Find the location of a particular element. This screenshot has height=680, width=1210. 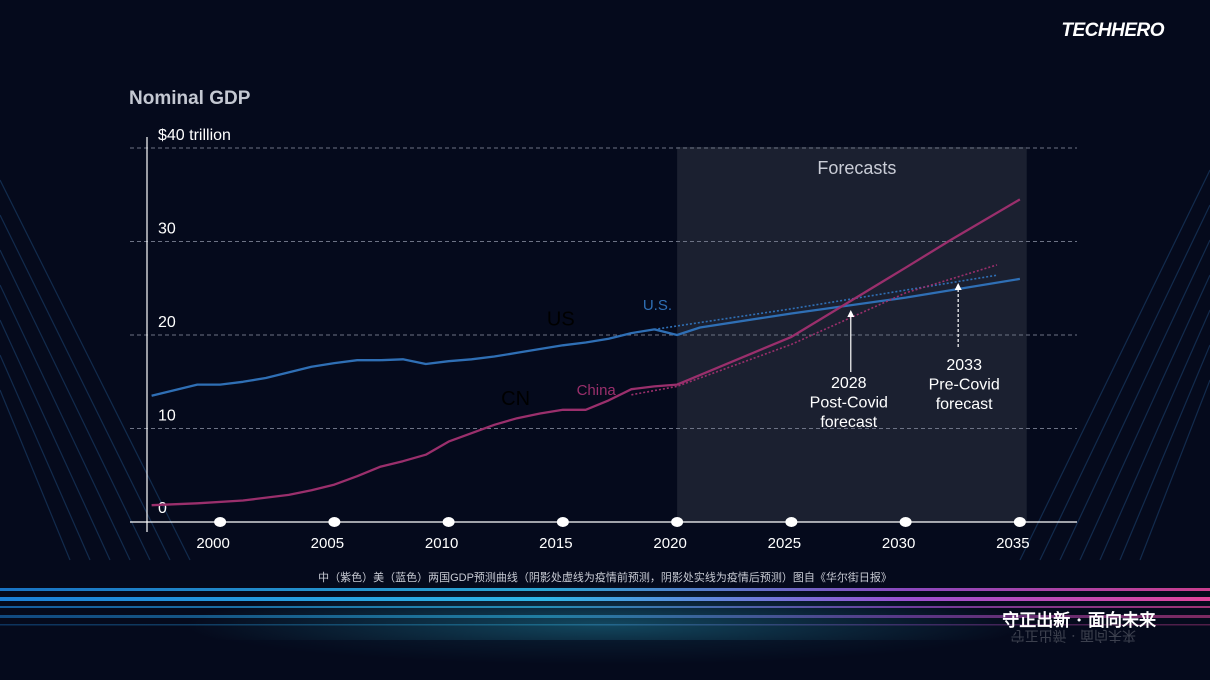

ghost-label: US is located at coordinates (561, 320).